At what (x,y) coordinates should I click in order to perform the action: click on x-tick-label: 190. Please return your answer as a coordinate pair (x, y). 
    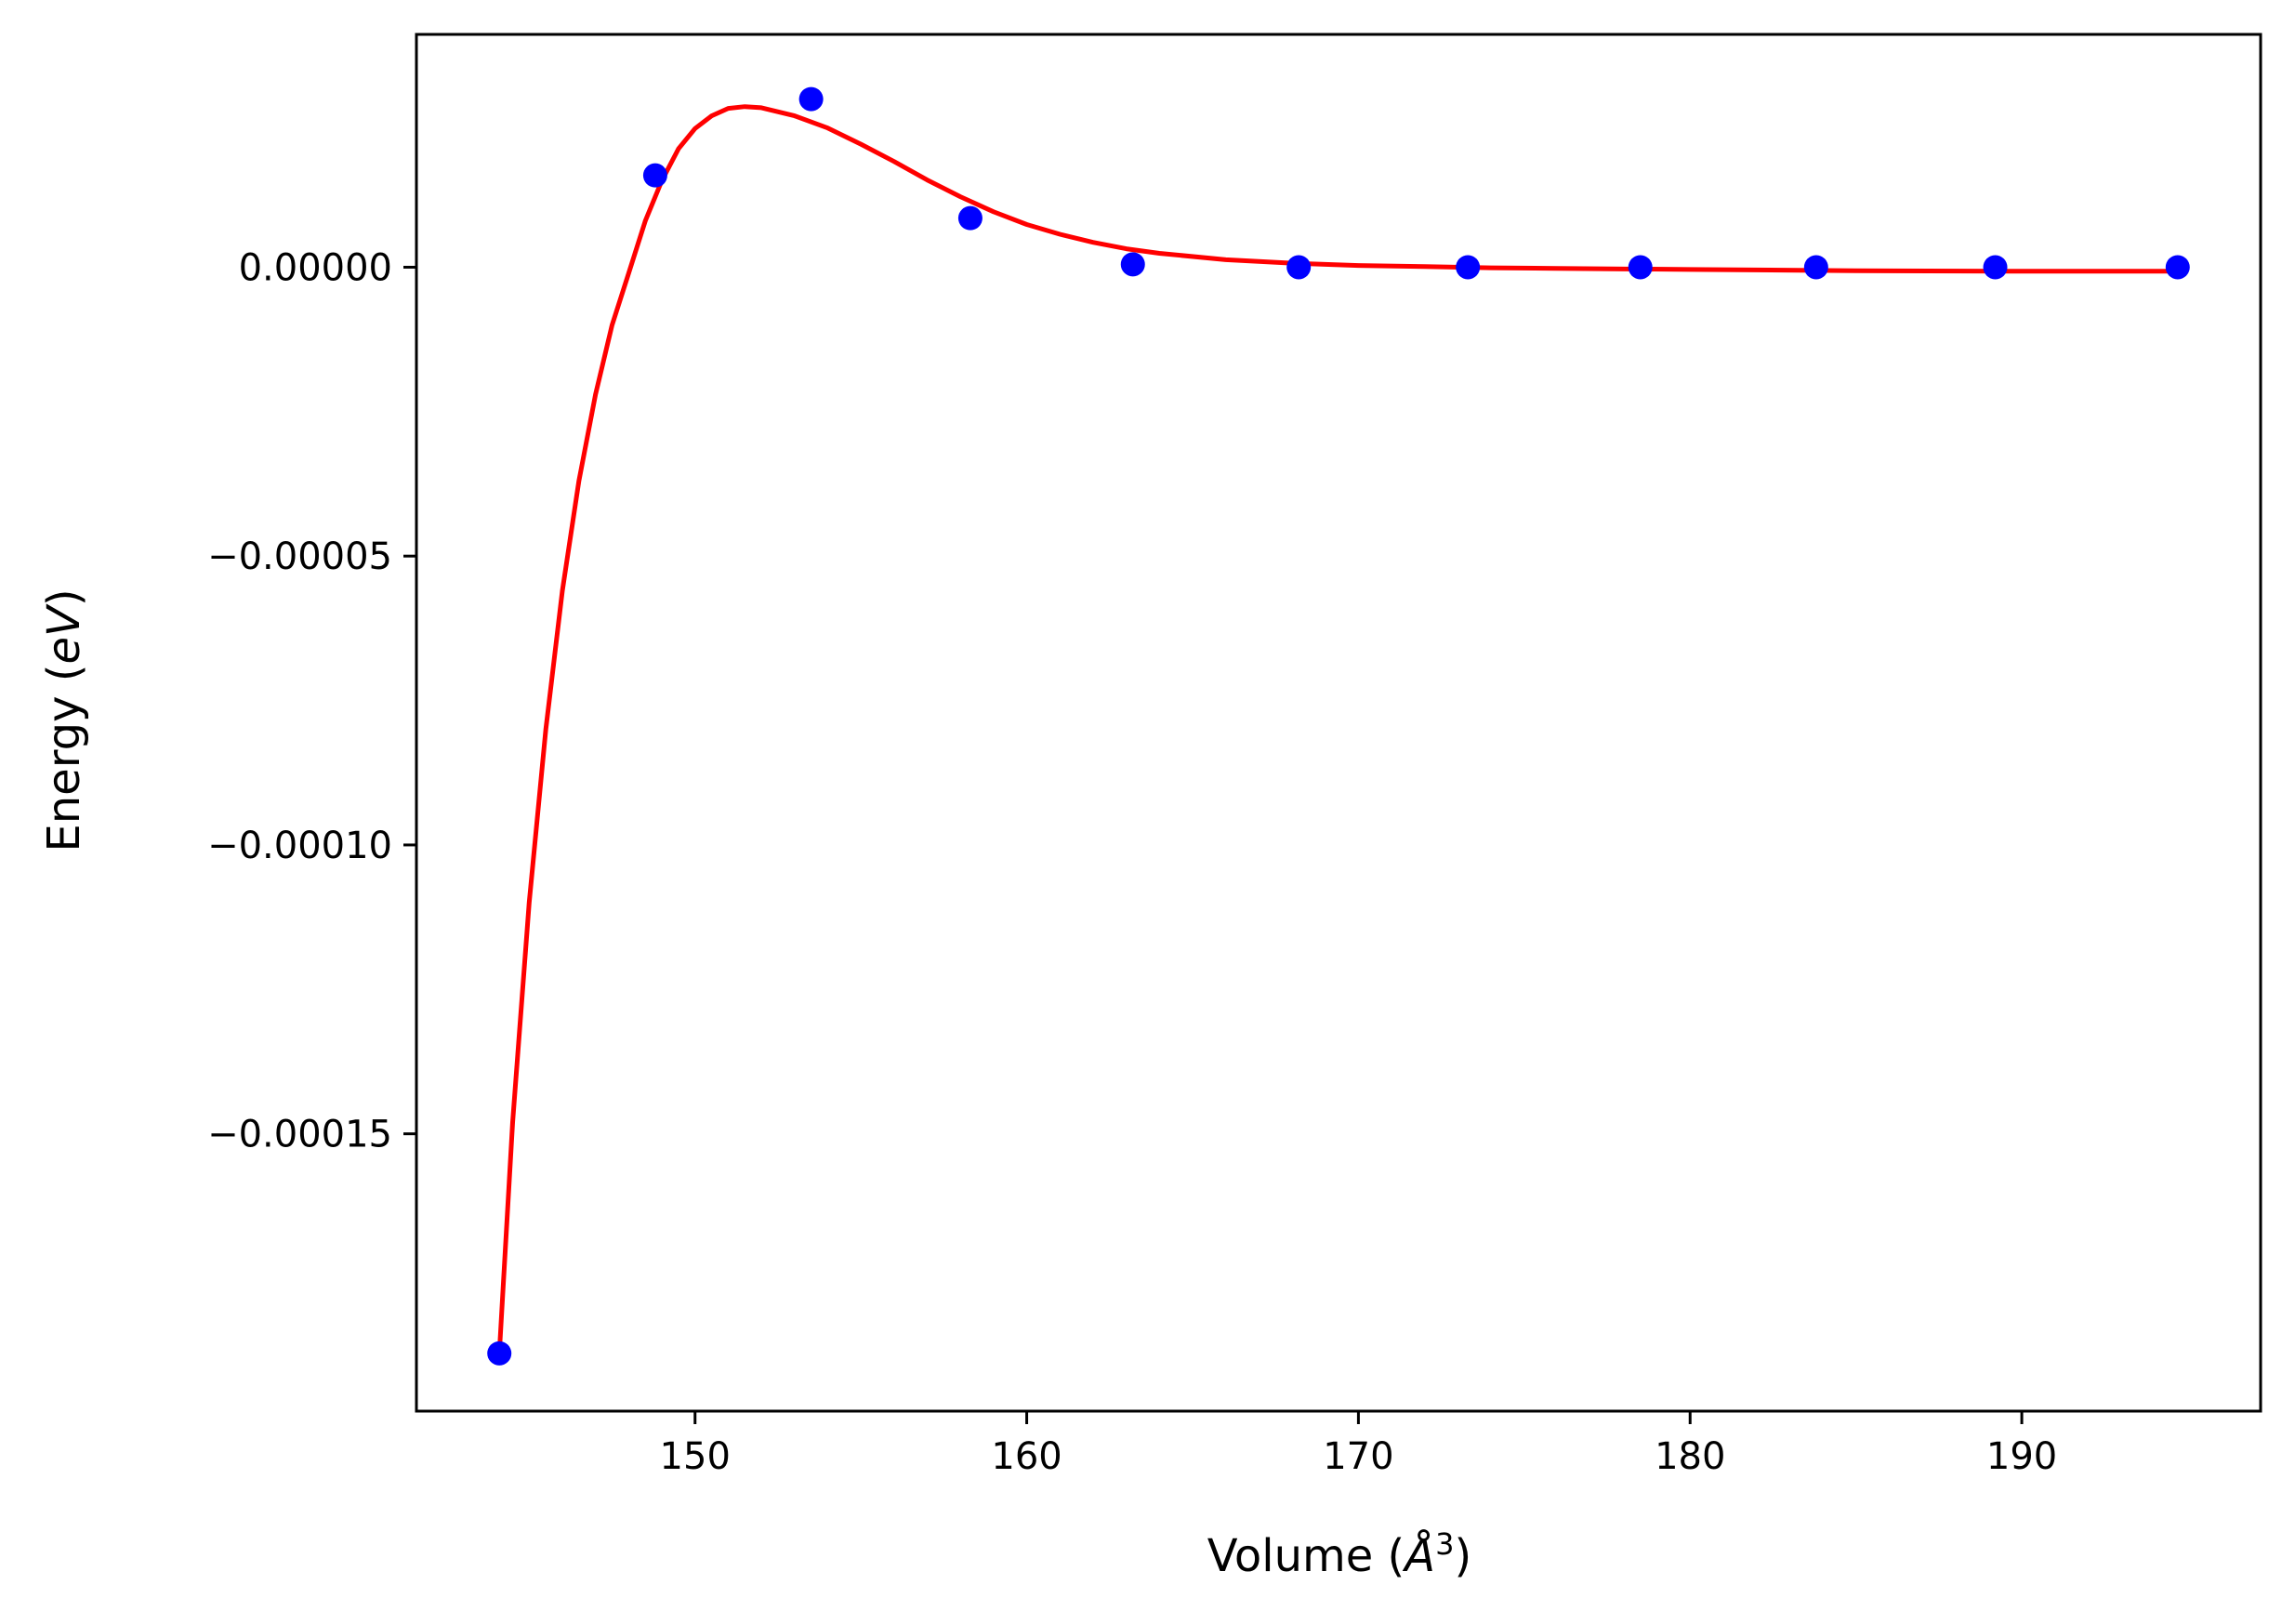
    Looking at the image, I should click on (2022, 1457).